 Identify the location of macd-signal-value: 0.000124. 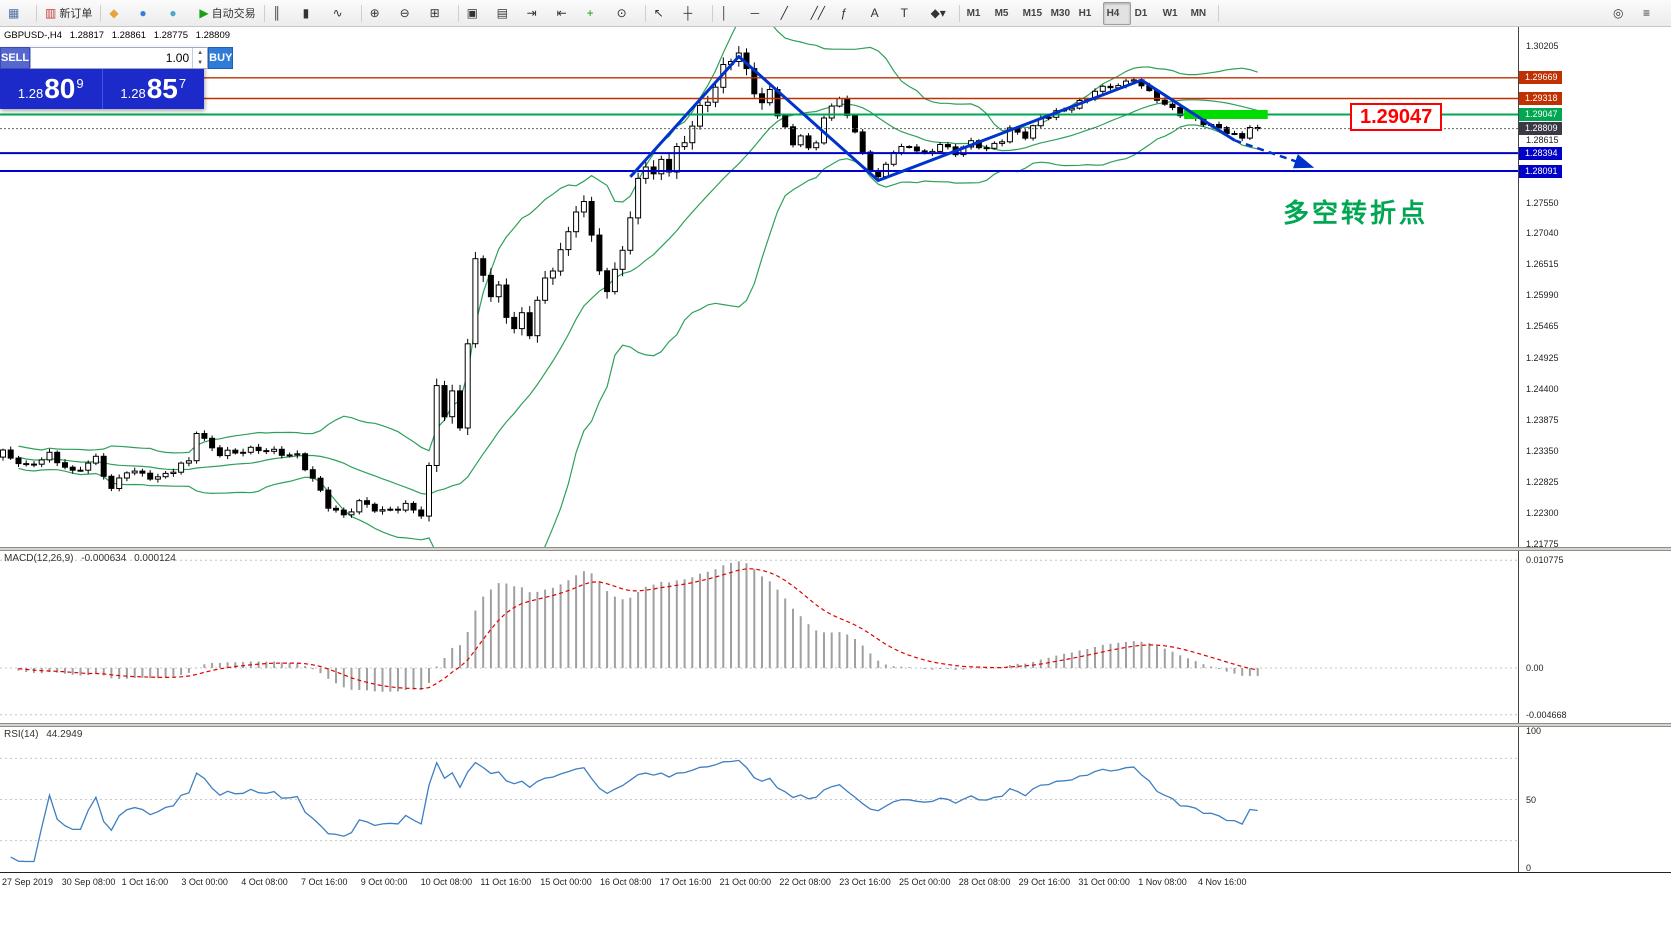
(155, 558).